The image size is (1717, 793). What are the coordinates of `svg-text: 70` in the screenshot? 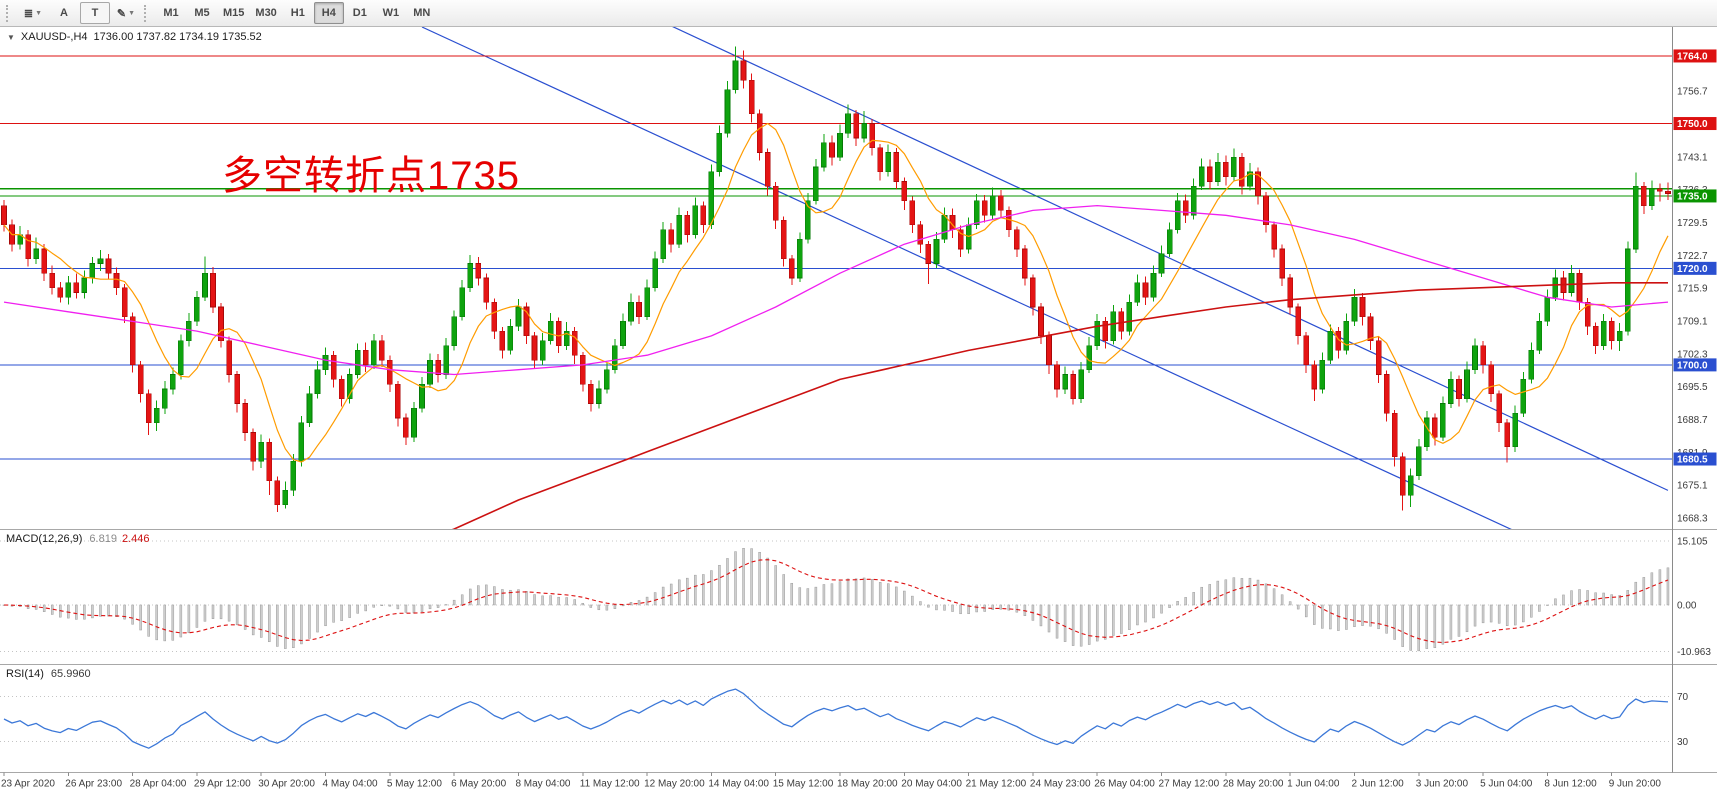 It's located at (1683, 697).